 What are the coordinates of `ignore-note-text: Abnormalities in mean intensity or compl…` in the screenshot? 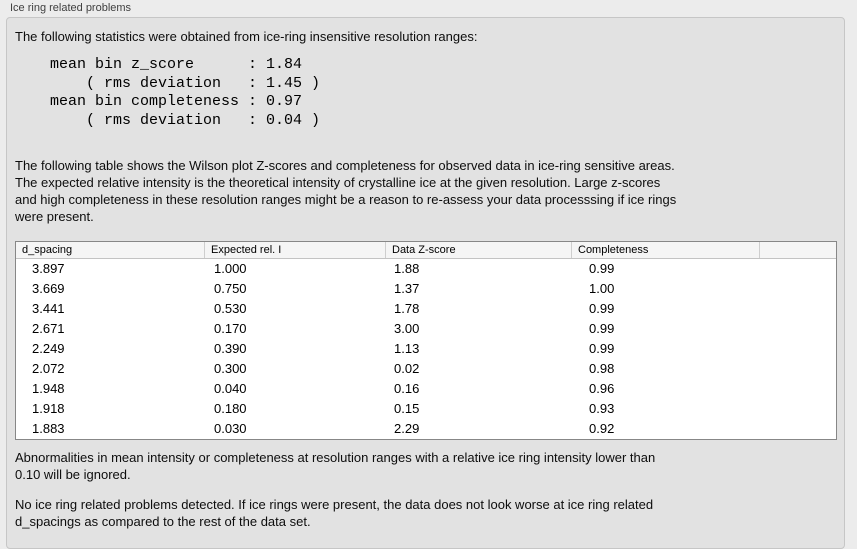 It's located at (335, 466).